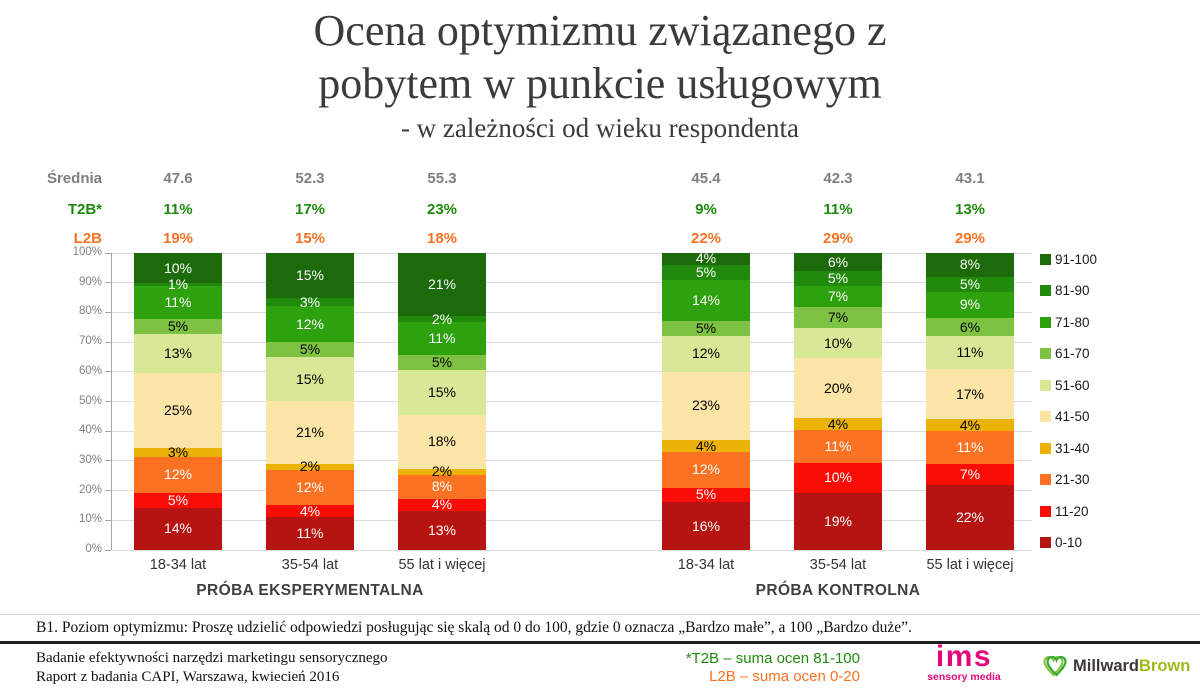 The width and height of the screenshot is (1200, 690). I want to click on legend-item: 11-20, so click(1068, 511).